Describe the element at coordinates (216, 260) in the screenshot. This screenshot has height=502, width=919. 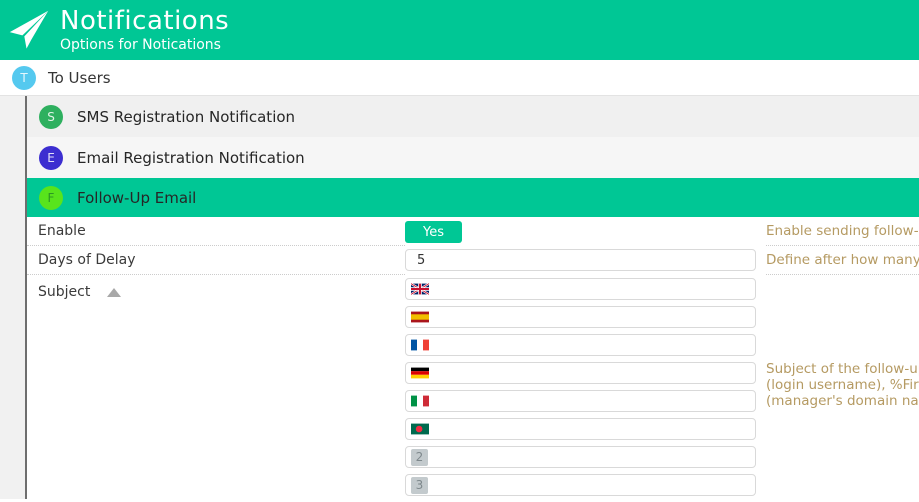
I see `days-of-delay-label: Days of Delay` at that location.